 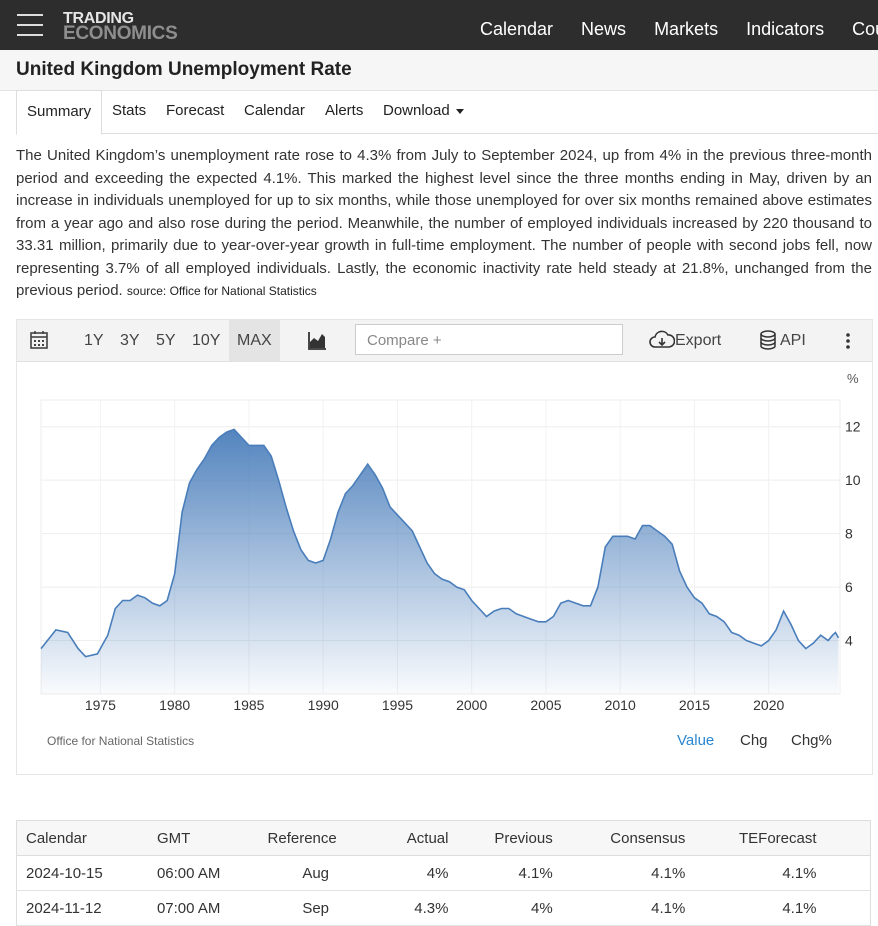 What do you see at coordinates (853, 427) in the screenshot?
I see `y-tick-label: 12` at bounding box center [853, 427].